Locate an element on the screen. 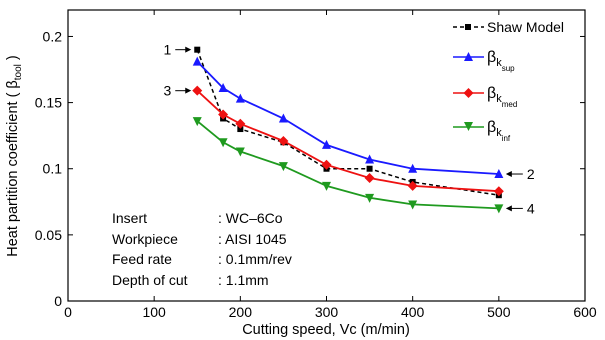 The width and height of the screenshot is (605, 340). y-axis-label-end: ) is located at coordinates (13, 59).